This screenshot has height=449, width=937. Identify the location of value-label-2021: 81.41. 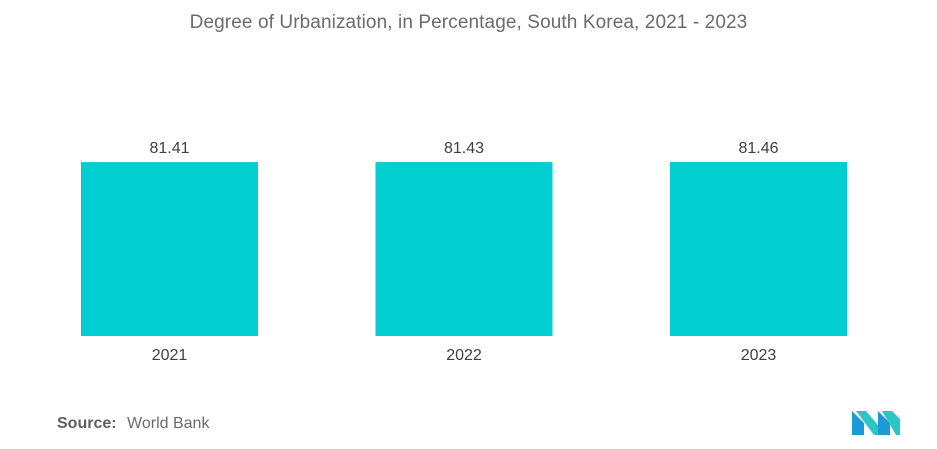
(169, 148).